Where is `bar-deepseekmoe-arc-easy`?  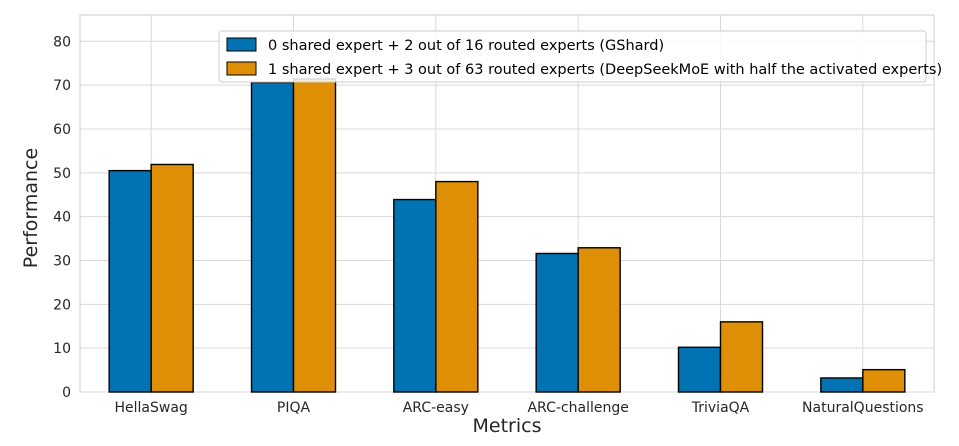 bar-deepseekmoe-arc-easy is located at coordinates (457, 286).